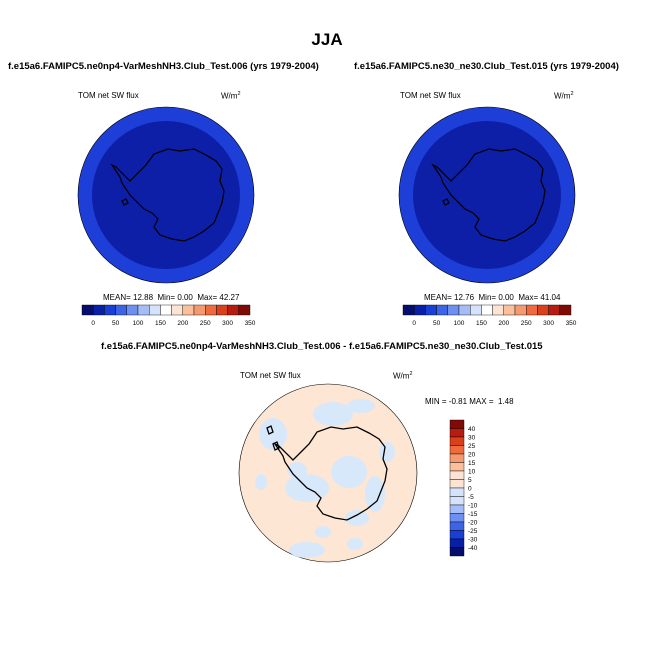  Describe the element at coordinates (492, 297) in the screenshot. I see `panel-2-stats: MEAN= 12.76 Min= 0.00 Max= 41.04` at that location.